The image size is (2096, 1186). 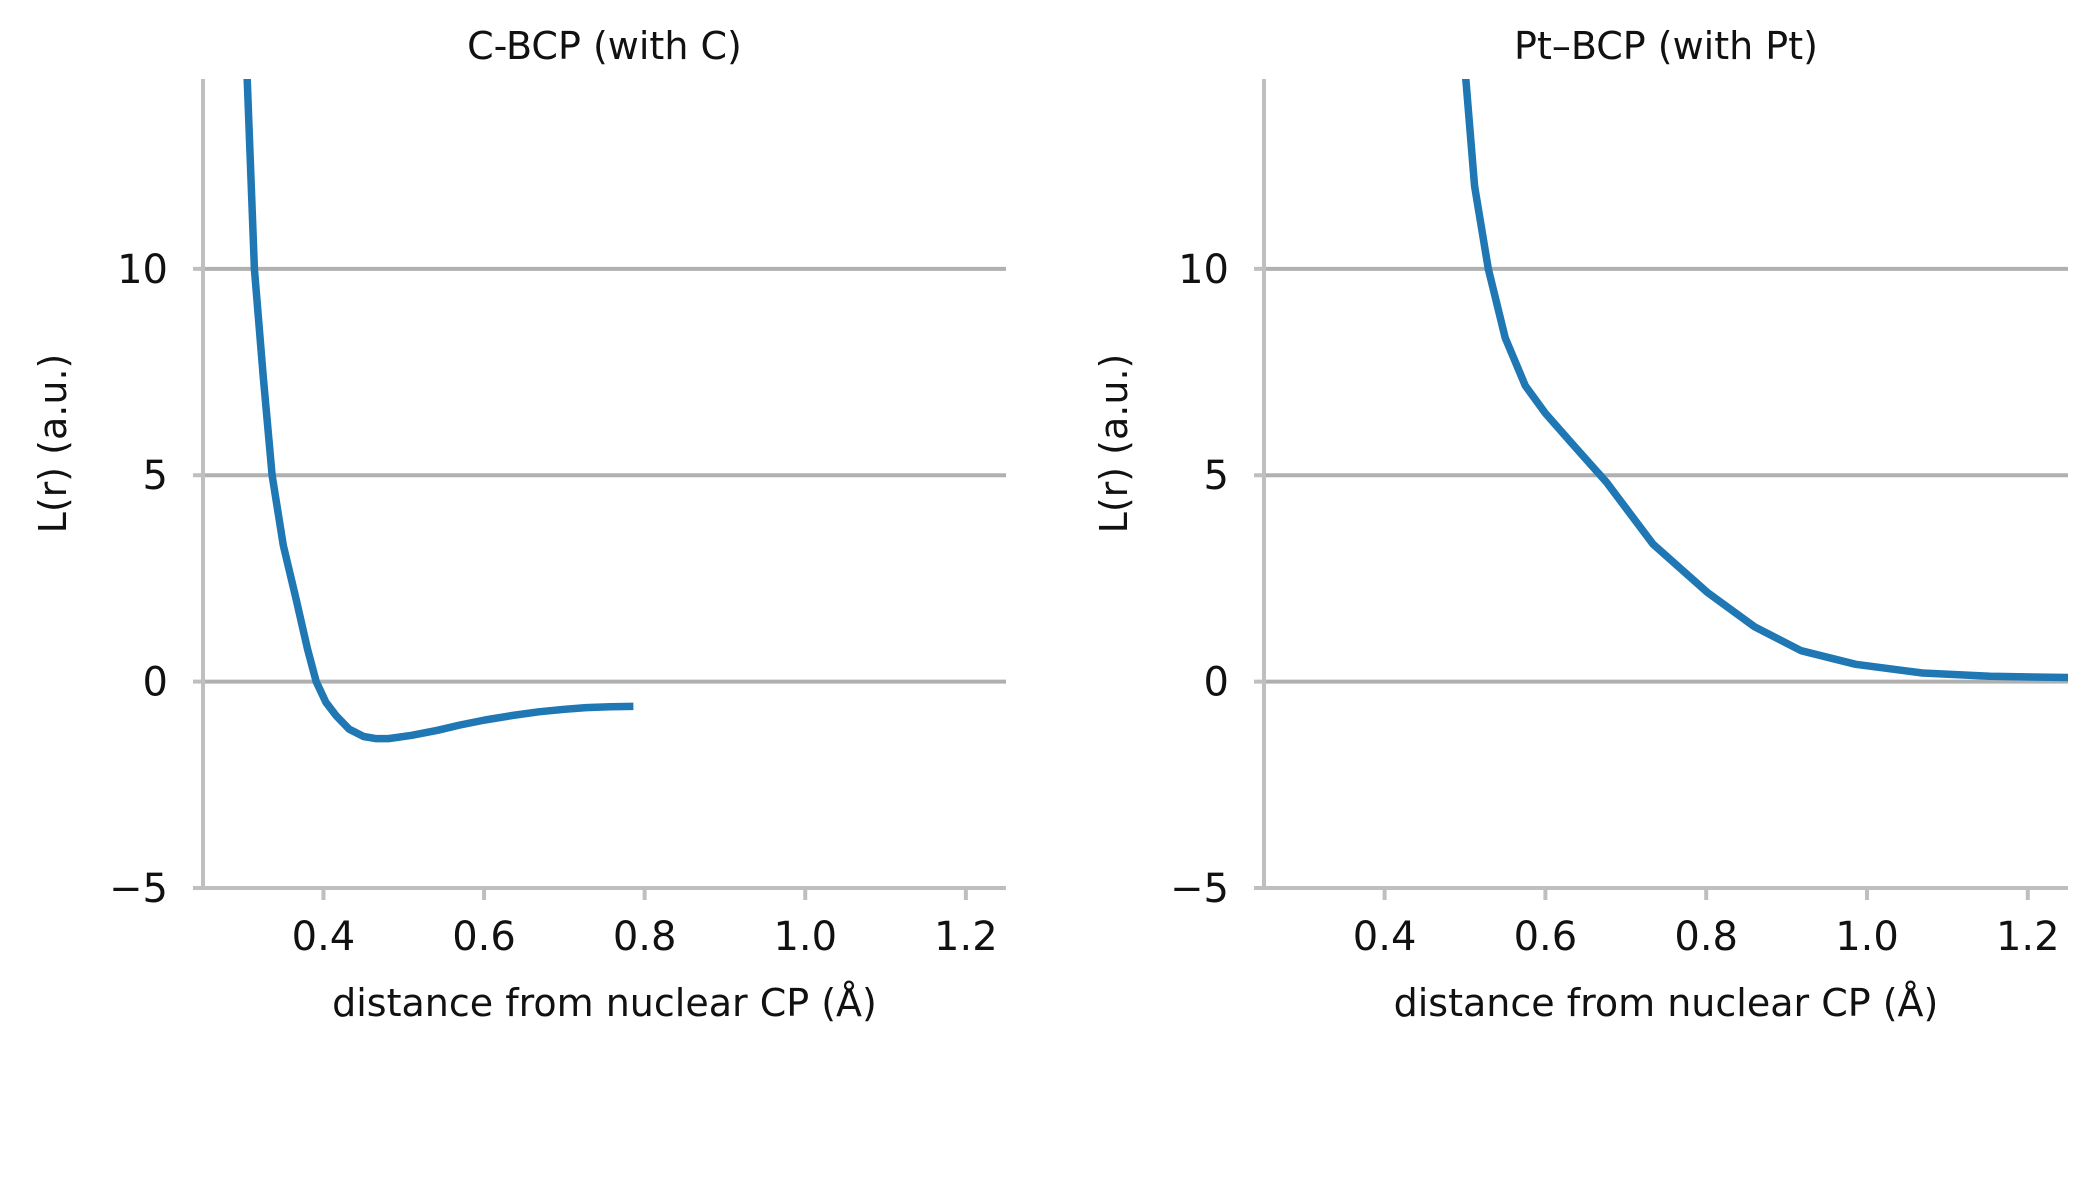 What do you see at coordinates (1666, 46) in the screenshot?
I see `chart-title: Pt–BCP (with Pt)` at bounding box center [1666, 46].